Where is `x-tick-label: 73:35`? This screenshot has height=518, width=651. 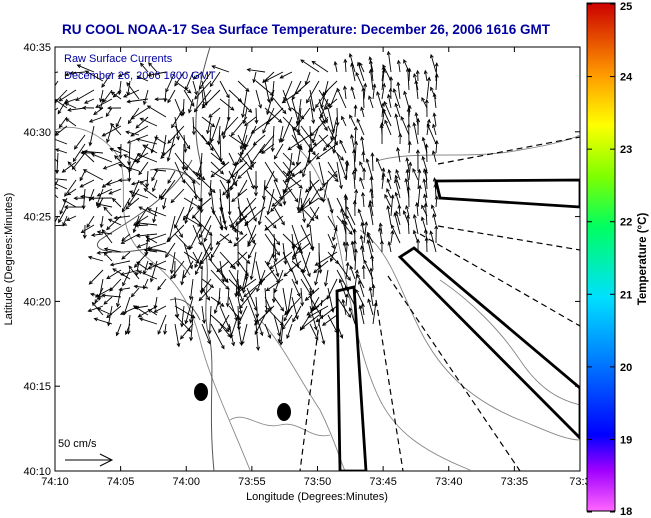
x-tick-label: 73:35 is located at coordinates (515, 482).